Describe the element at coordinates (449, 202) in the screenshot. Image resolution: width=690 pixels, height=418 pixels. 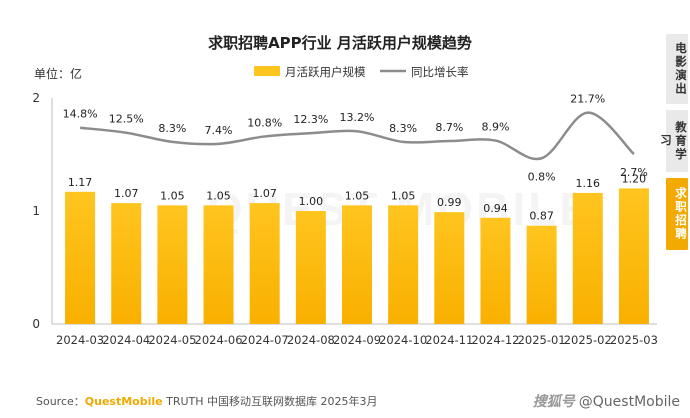
I see `bar-value-label: 0.99` at that location.